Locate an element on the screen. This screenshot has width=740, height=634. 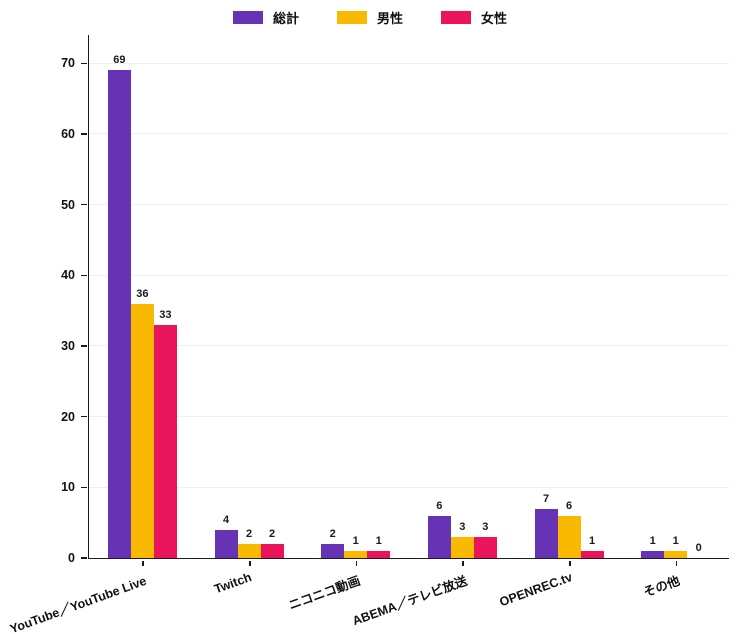
y-tick-label: 10 is located at coordinates (68, 487).